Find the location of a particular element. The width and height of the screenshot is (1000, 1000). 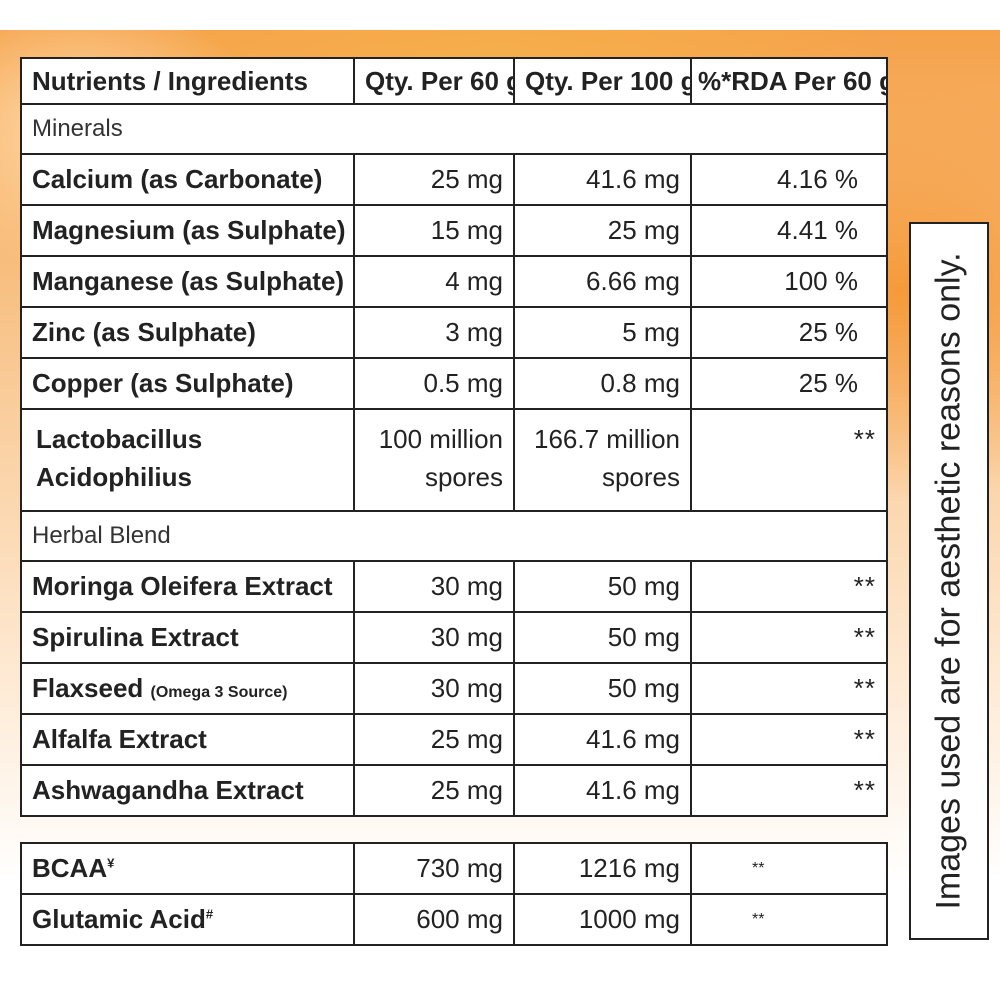

qty-100g: 5 mg is located at coordinates (602, 332).